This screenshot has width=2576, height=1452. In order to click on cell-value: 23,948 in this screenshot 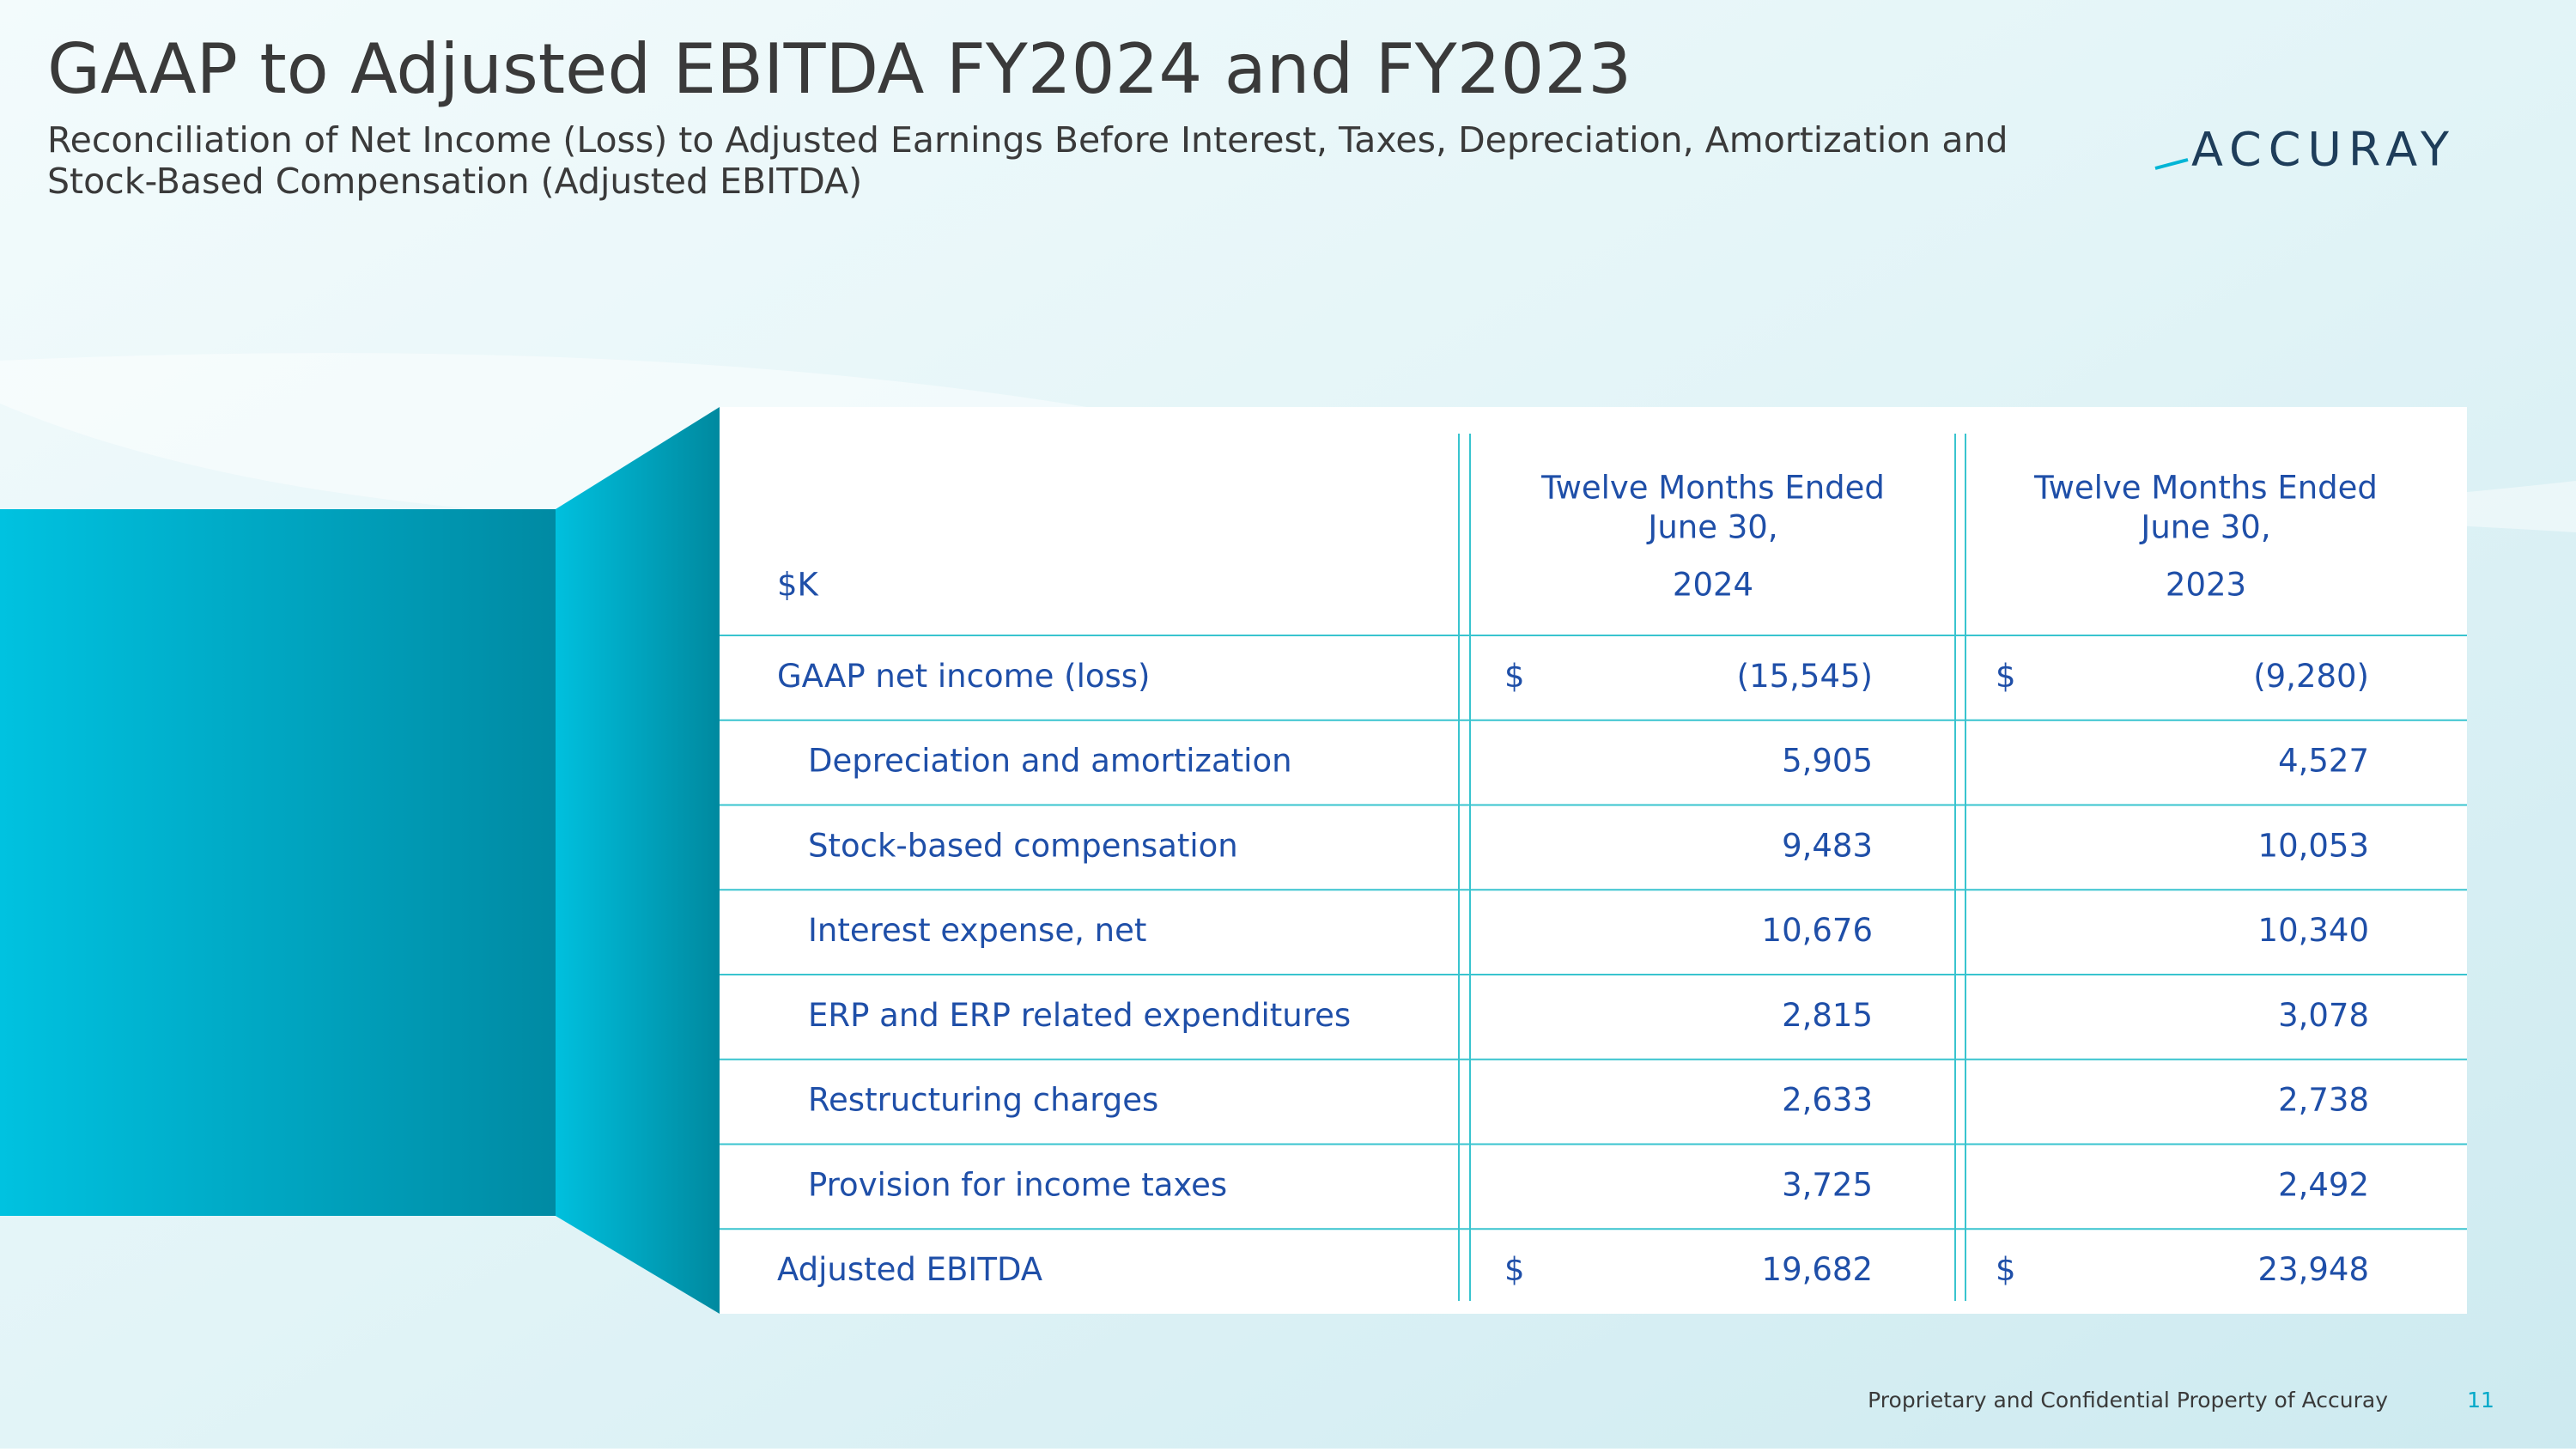, I will do `click(2313, 1269)`.